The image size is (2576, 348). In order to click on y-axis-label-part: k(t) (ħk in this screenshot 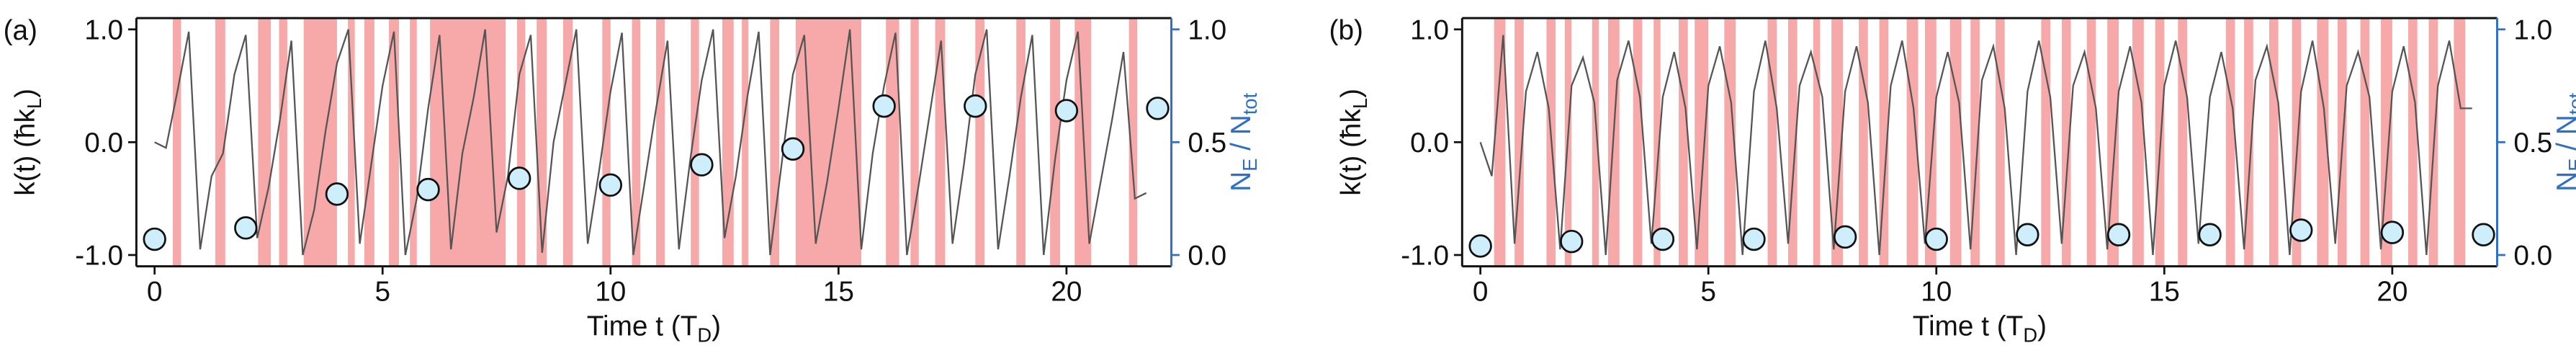, I will do `click(25, 152)`.